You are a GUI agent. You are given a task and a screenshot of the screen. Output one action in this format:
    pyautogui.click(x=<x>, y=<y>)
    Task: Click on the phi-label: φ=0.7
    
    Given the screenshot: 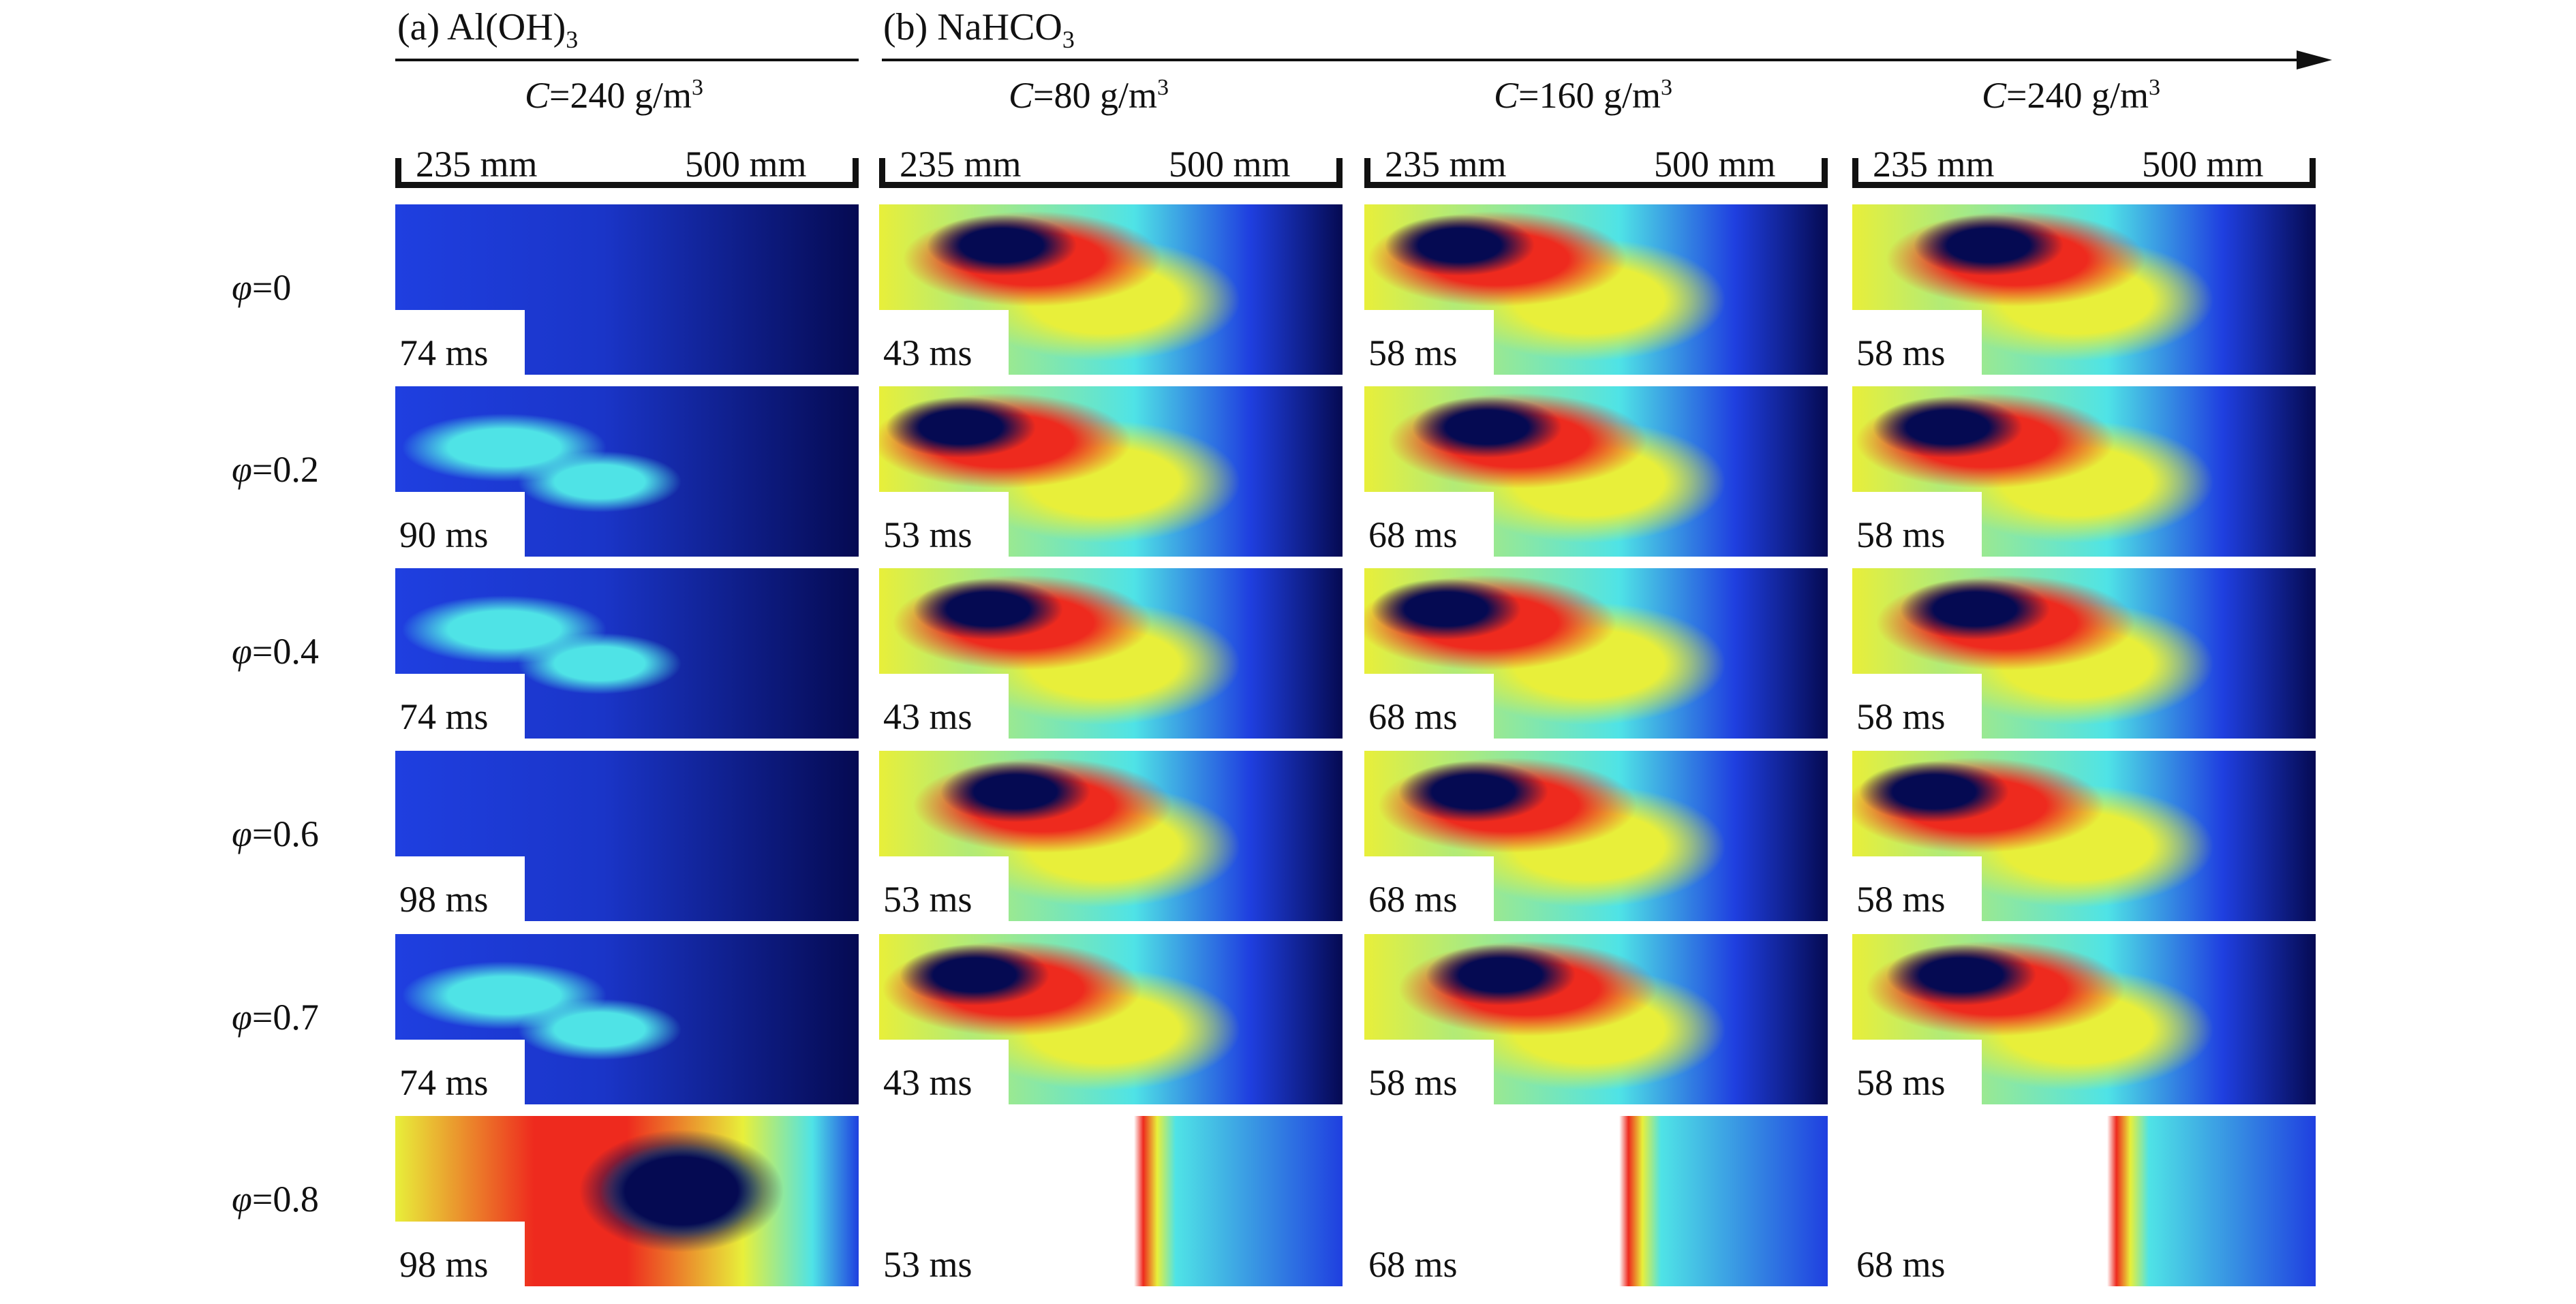 What is the action you would take?
    pyautogui.click(x=275, y=1017)
    